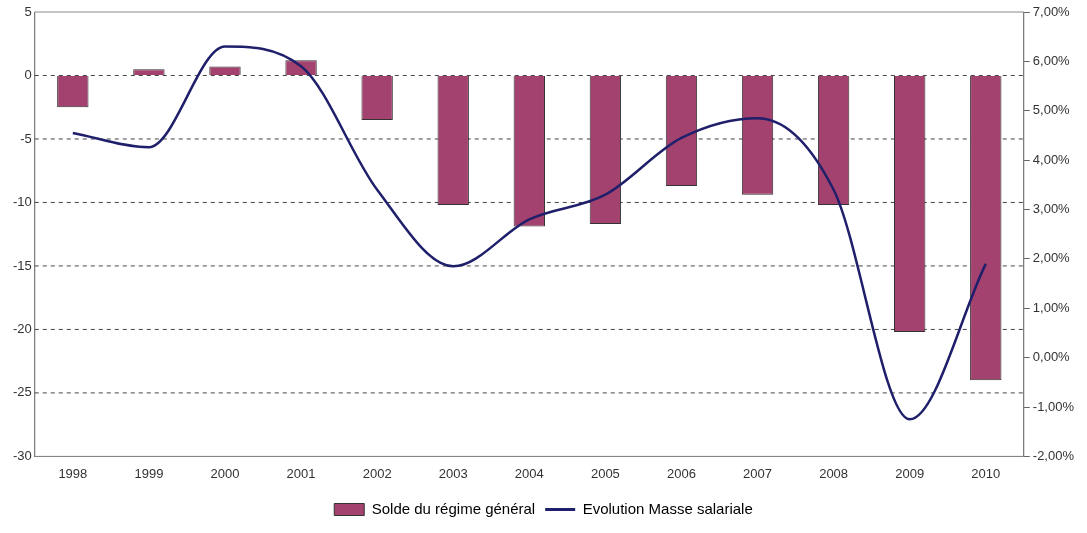  What do you see at coordinates (22, 329) in the screenshot?
I see `y-tick-label: -20` at bounding box center [22, 329].